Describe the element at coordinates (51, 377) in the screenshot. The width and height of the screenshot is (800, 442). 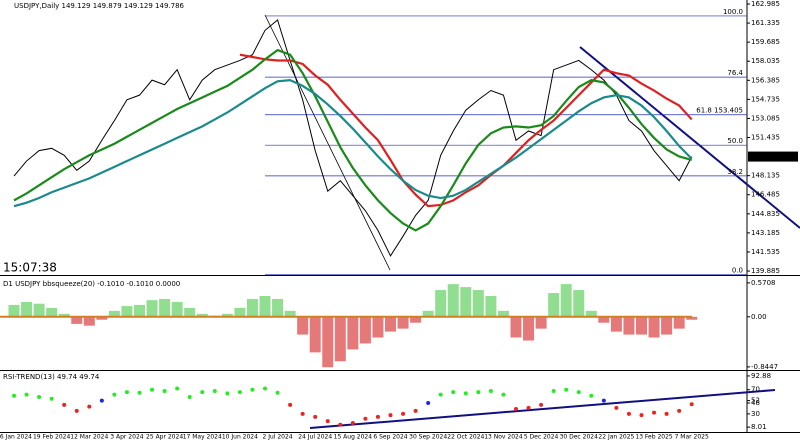
I see `panel-title: RSI-TREND(13) 49.74 49.74` at that location.